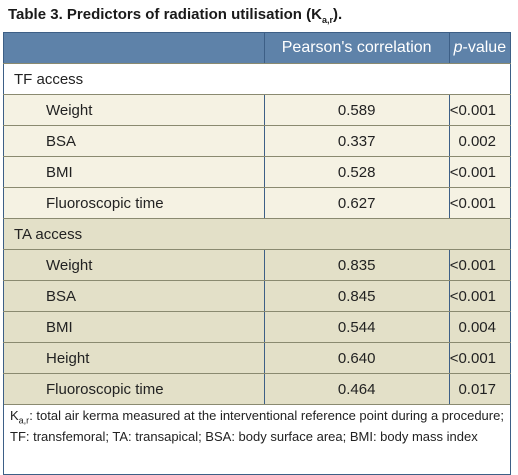  I want to click on value-cell: 0.640, so click(357, 358).